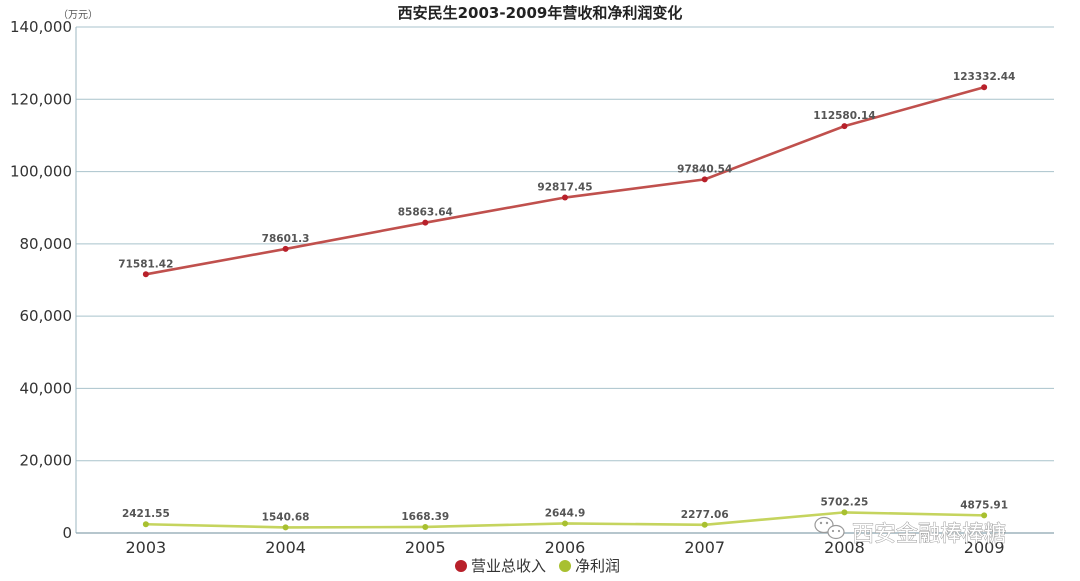 The width and height of the screenshot is (1080, 581). I want to click on data-label: 112580.14, so click(844, 116).